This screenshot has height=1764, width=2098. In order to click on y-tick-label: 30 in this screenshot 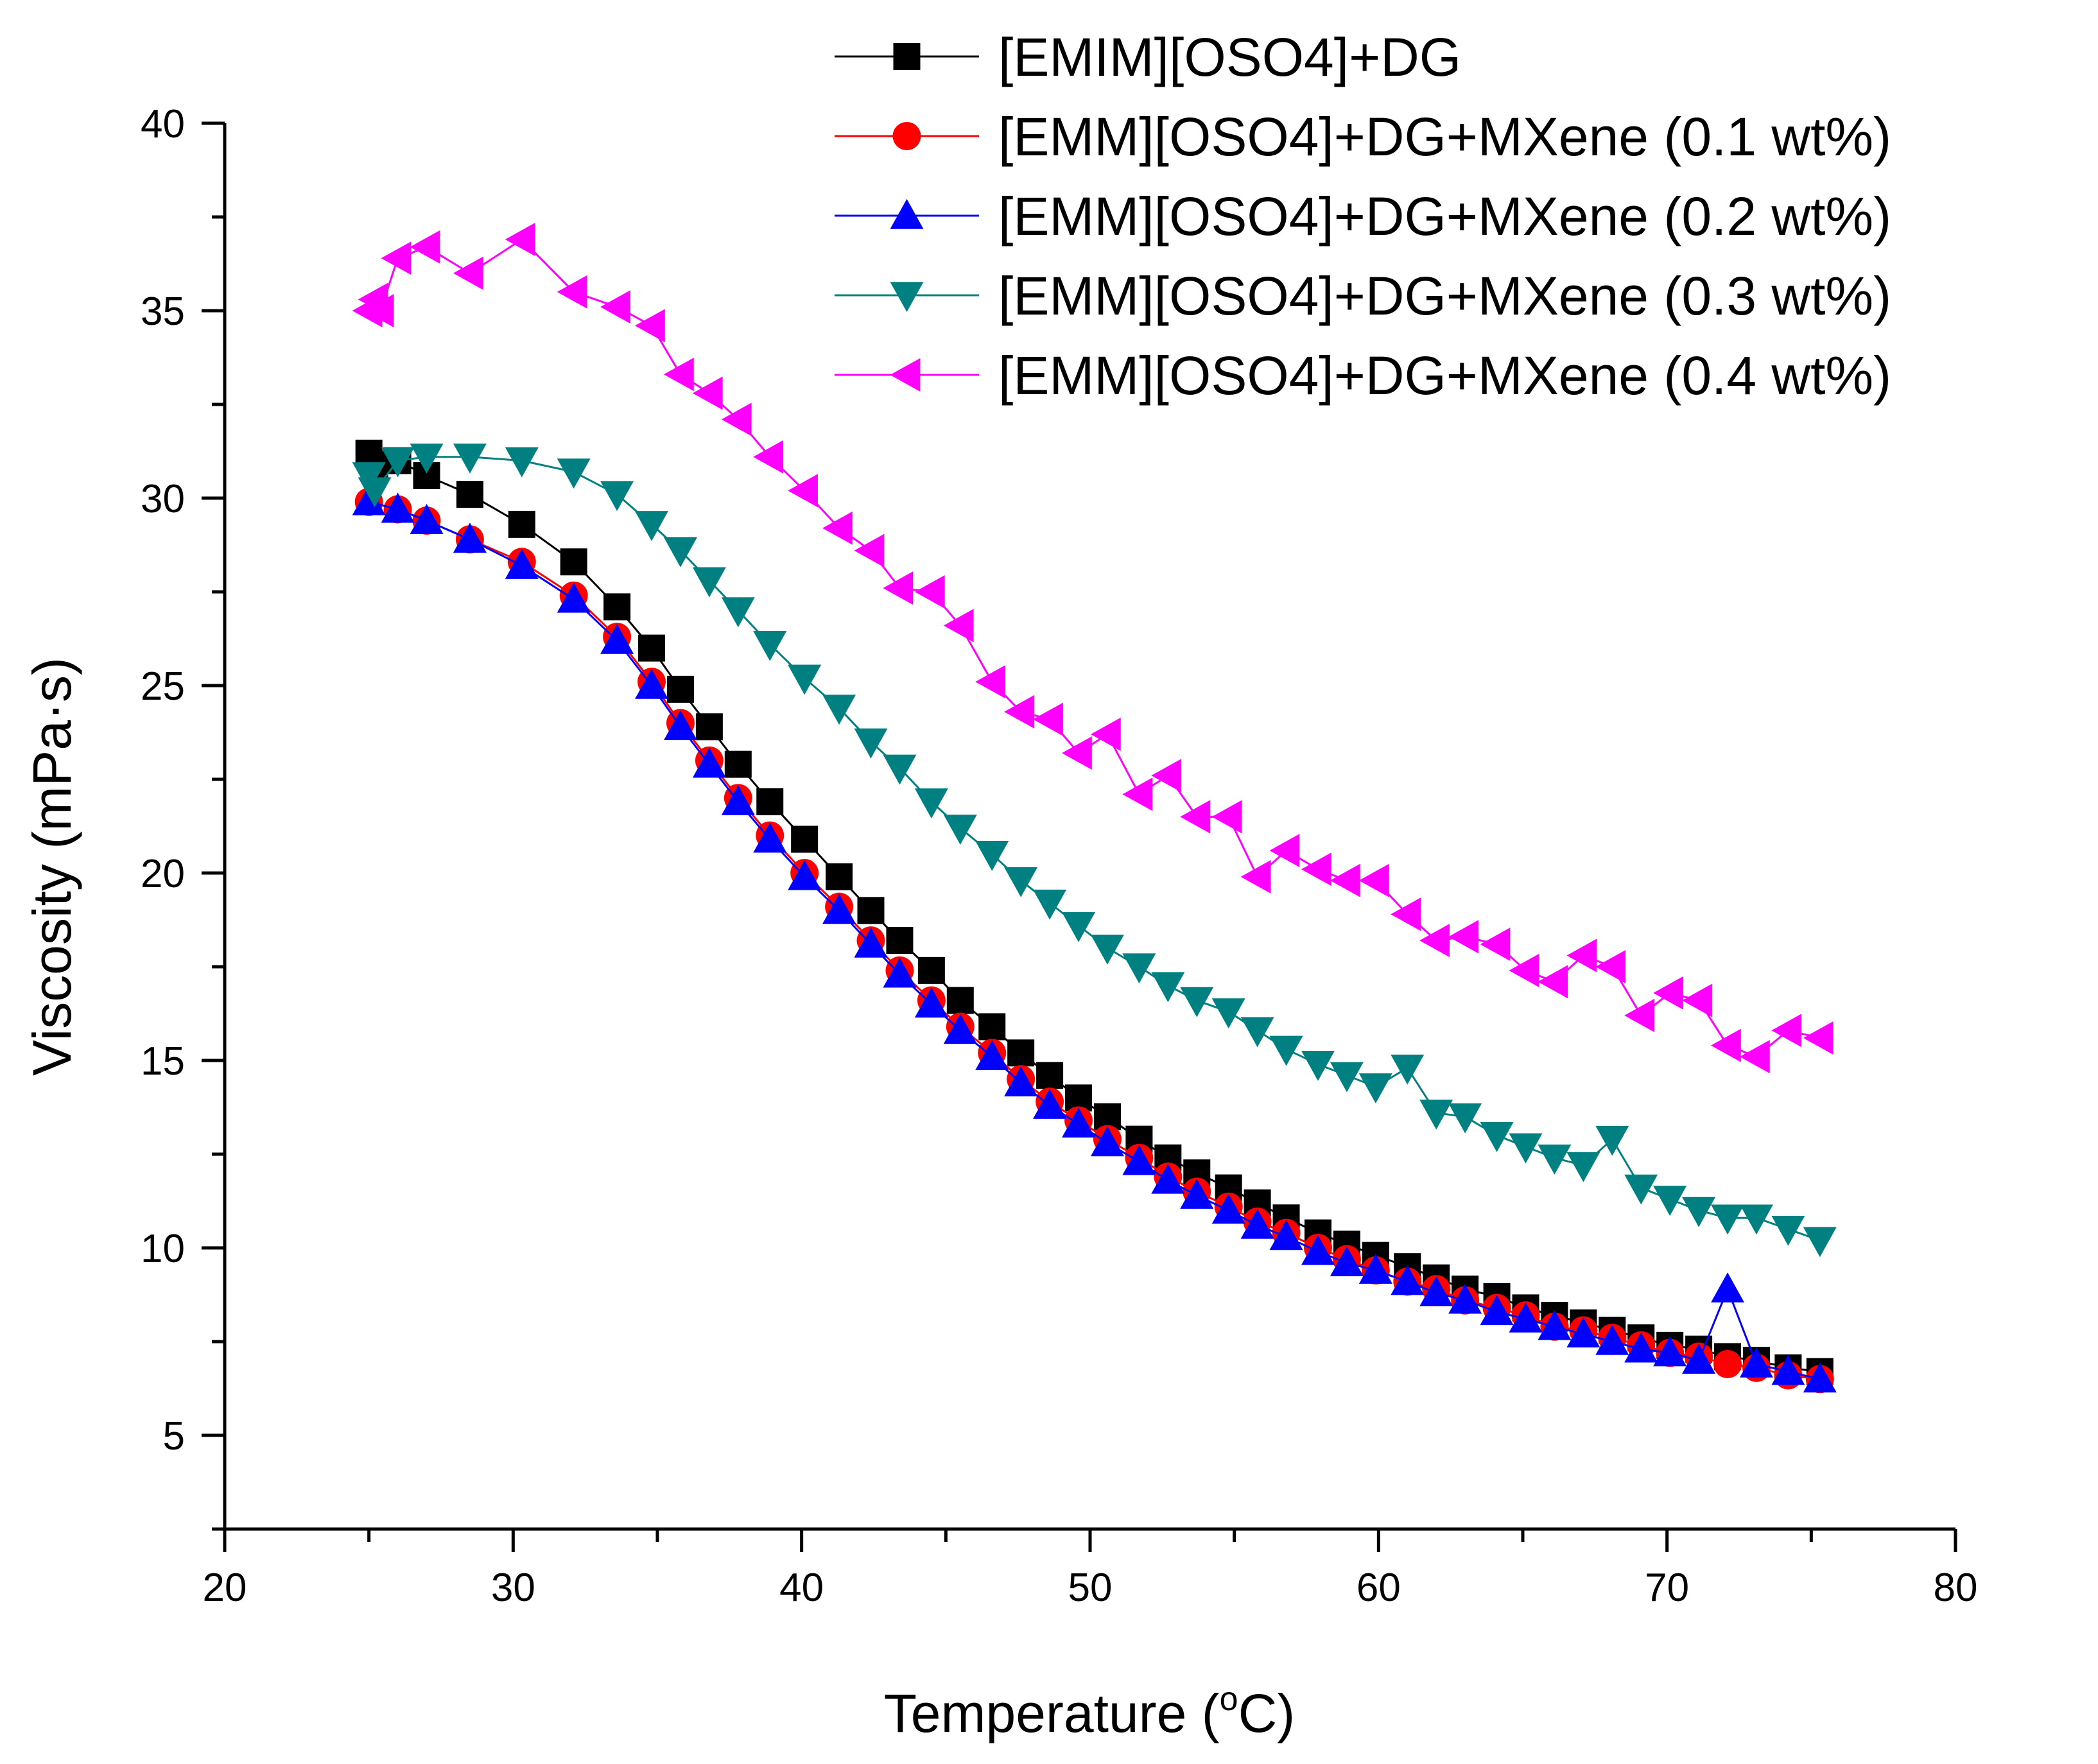, I will do `click(163, 499)`.